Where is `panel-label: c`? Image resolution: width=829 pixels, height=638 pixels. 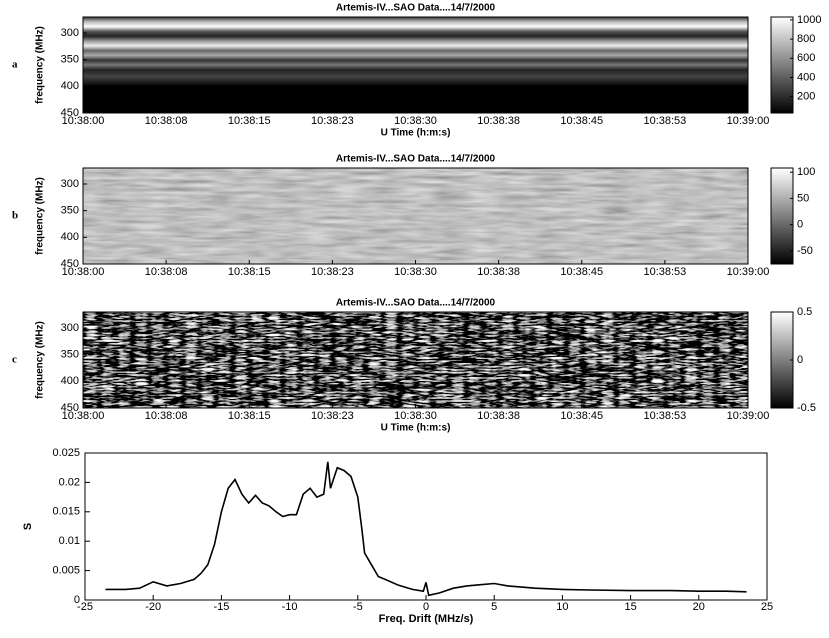 panel-label: c is located at coordinates (14, 360).